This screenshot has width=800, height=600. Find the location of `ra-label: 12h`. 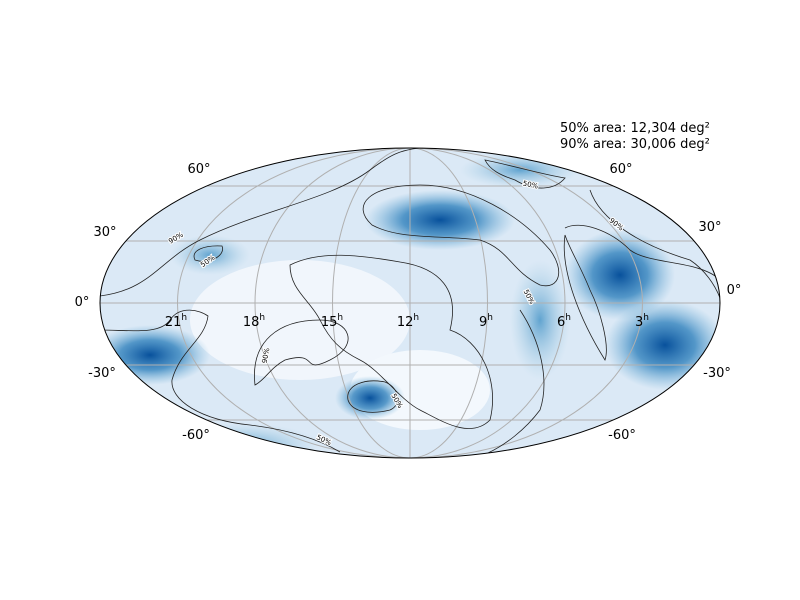

ra-label: 12h is located at coordinates (408, 321).